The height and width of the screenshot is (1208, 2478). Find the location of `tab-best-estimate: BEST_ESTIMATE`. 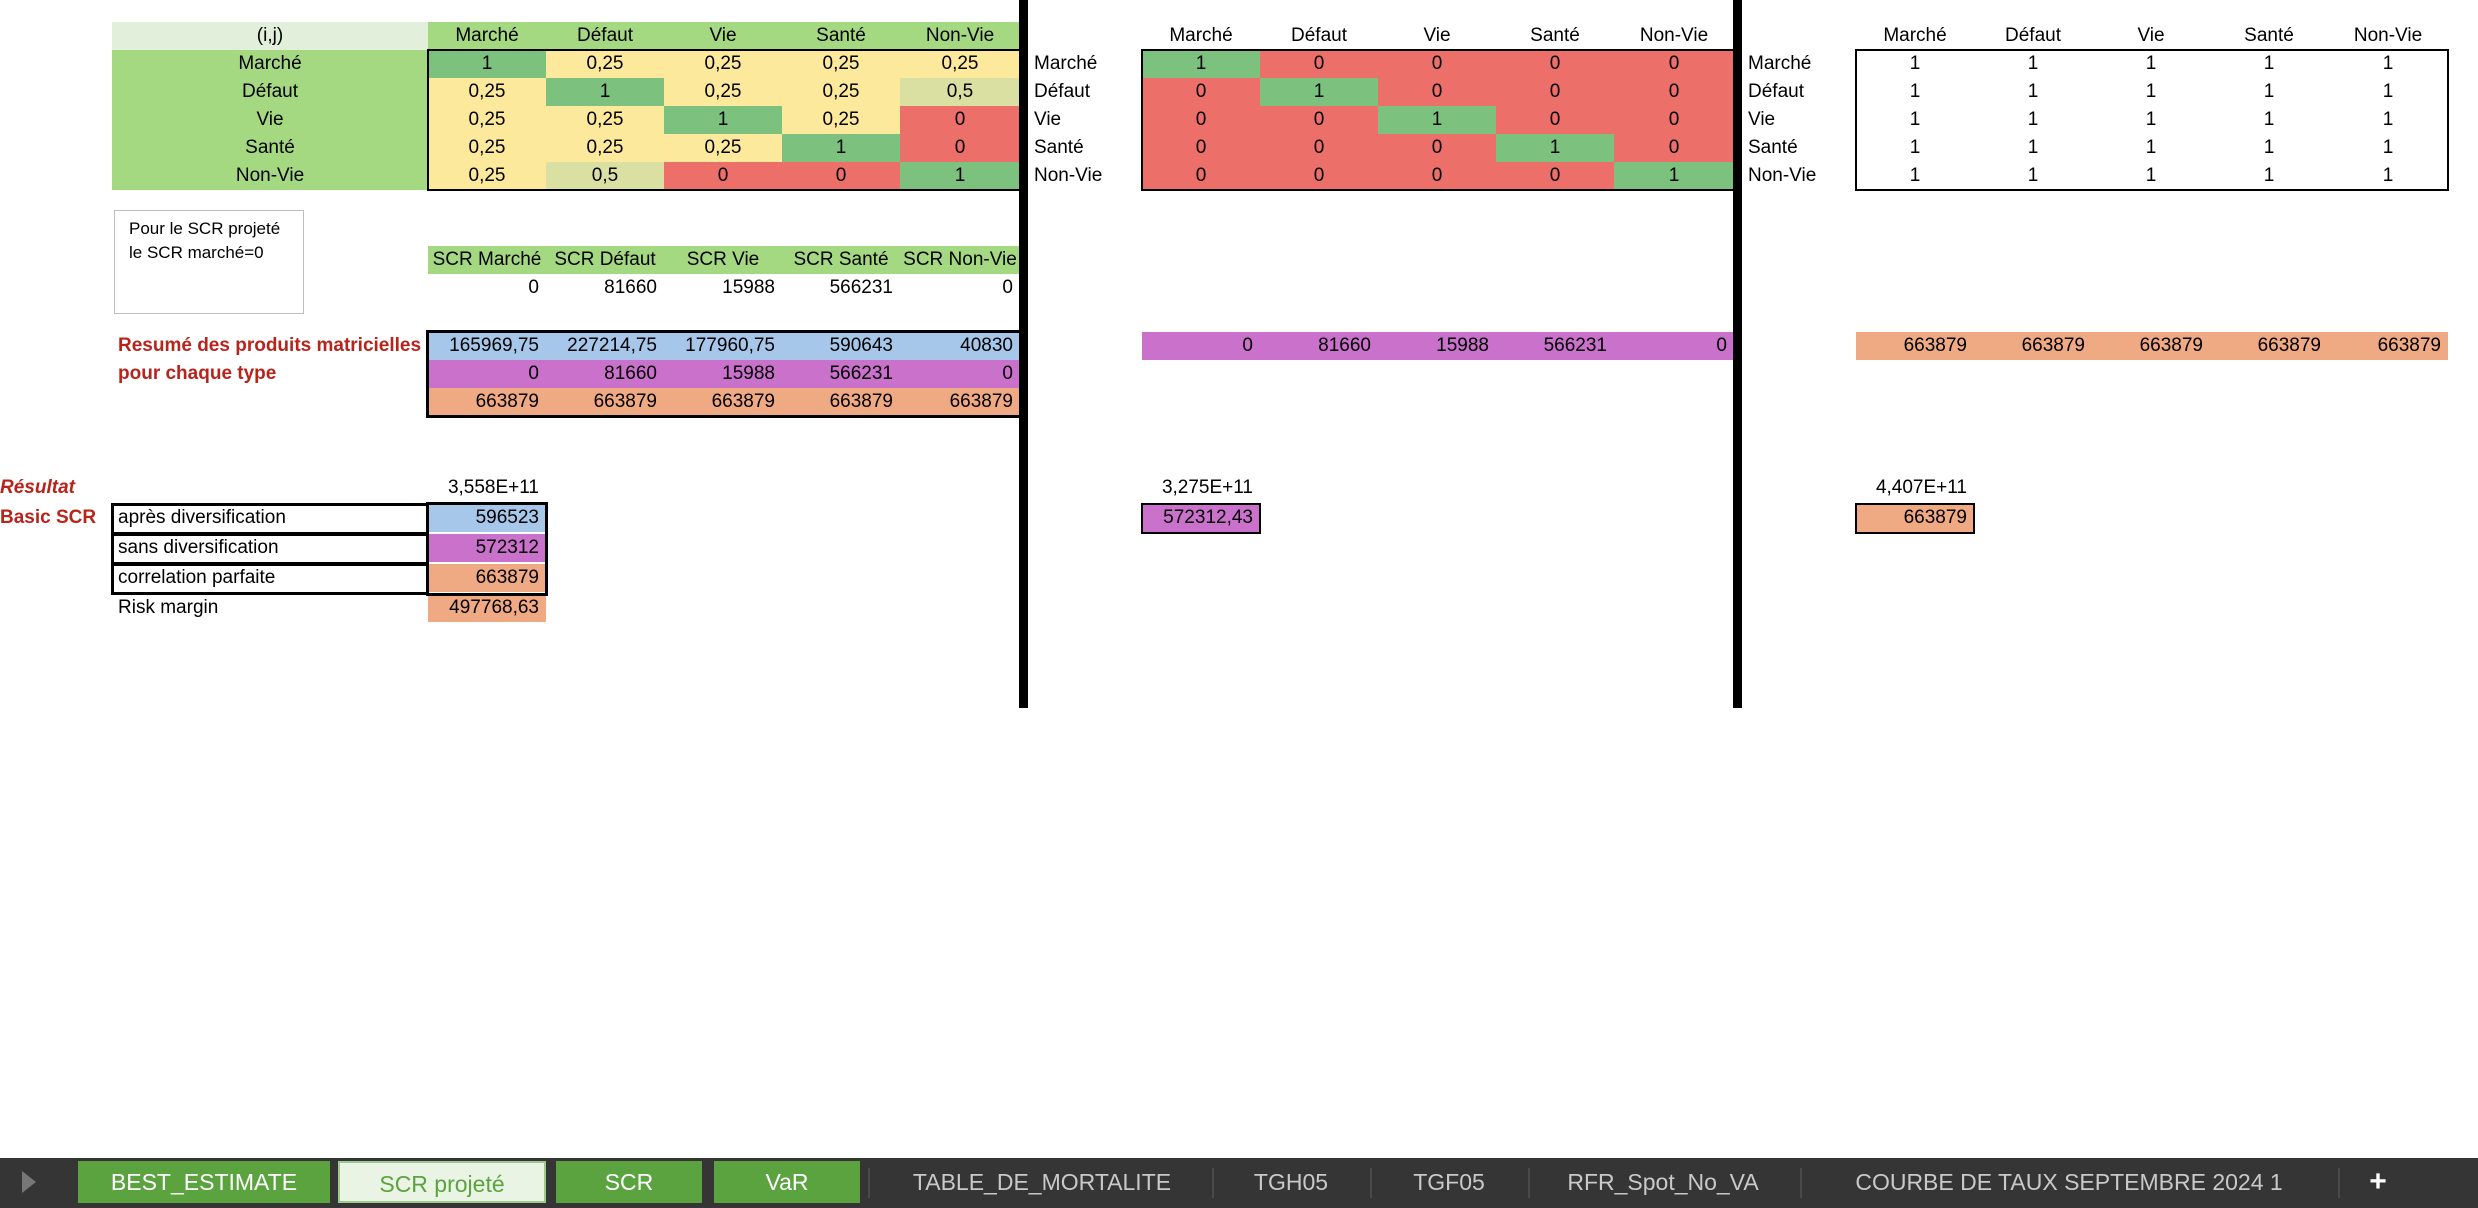

tab-best-estimate: BEST_ESTIMATE is located at coordinates (204, 1182).